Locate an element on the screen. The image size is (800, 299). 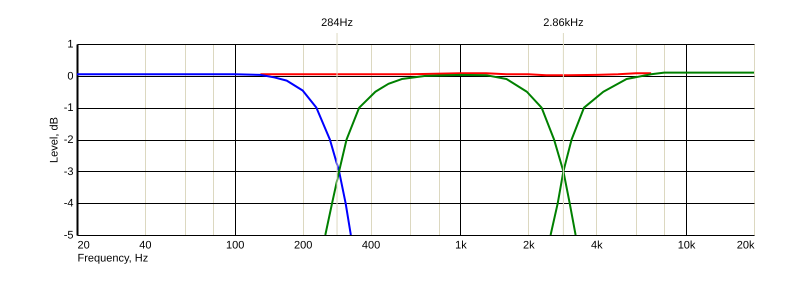
x-tick-label: 20 is located at coordinates (84, 246).